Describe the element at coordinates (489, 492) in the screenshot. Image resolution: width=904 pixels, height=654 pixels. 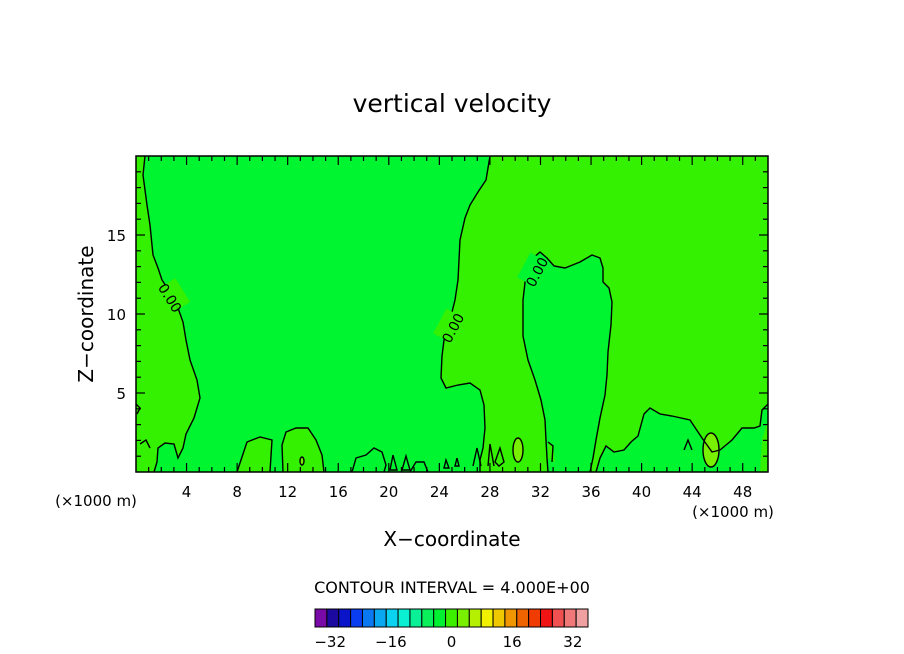
I see `x-tick-label: 28` at that location.